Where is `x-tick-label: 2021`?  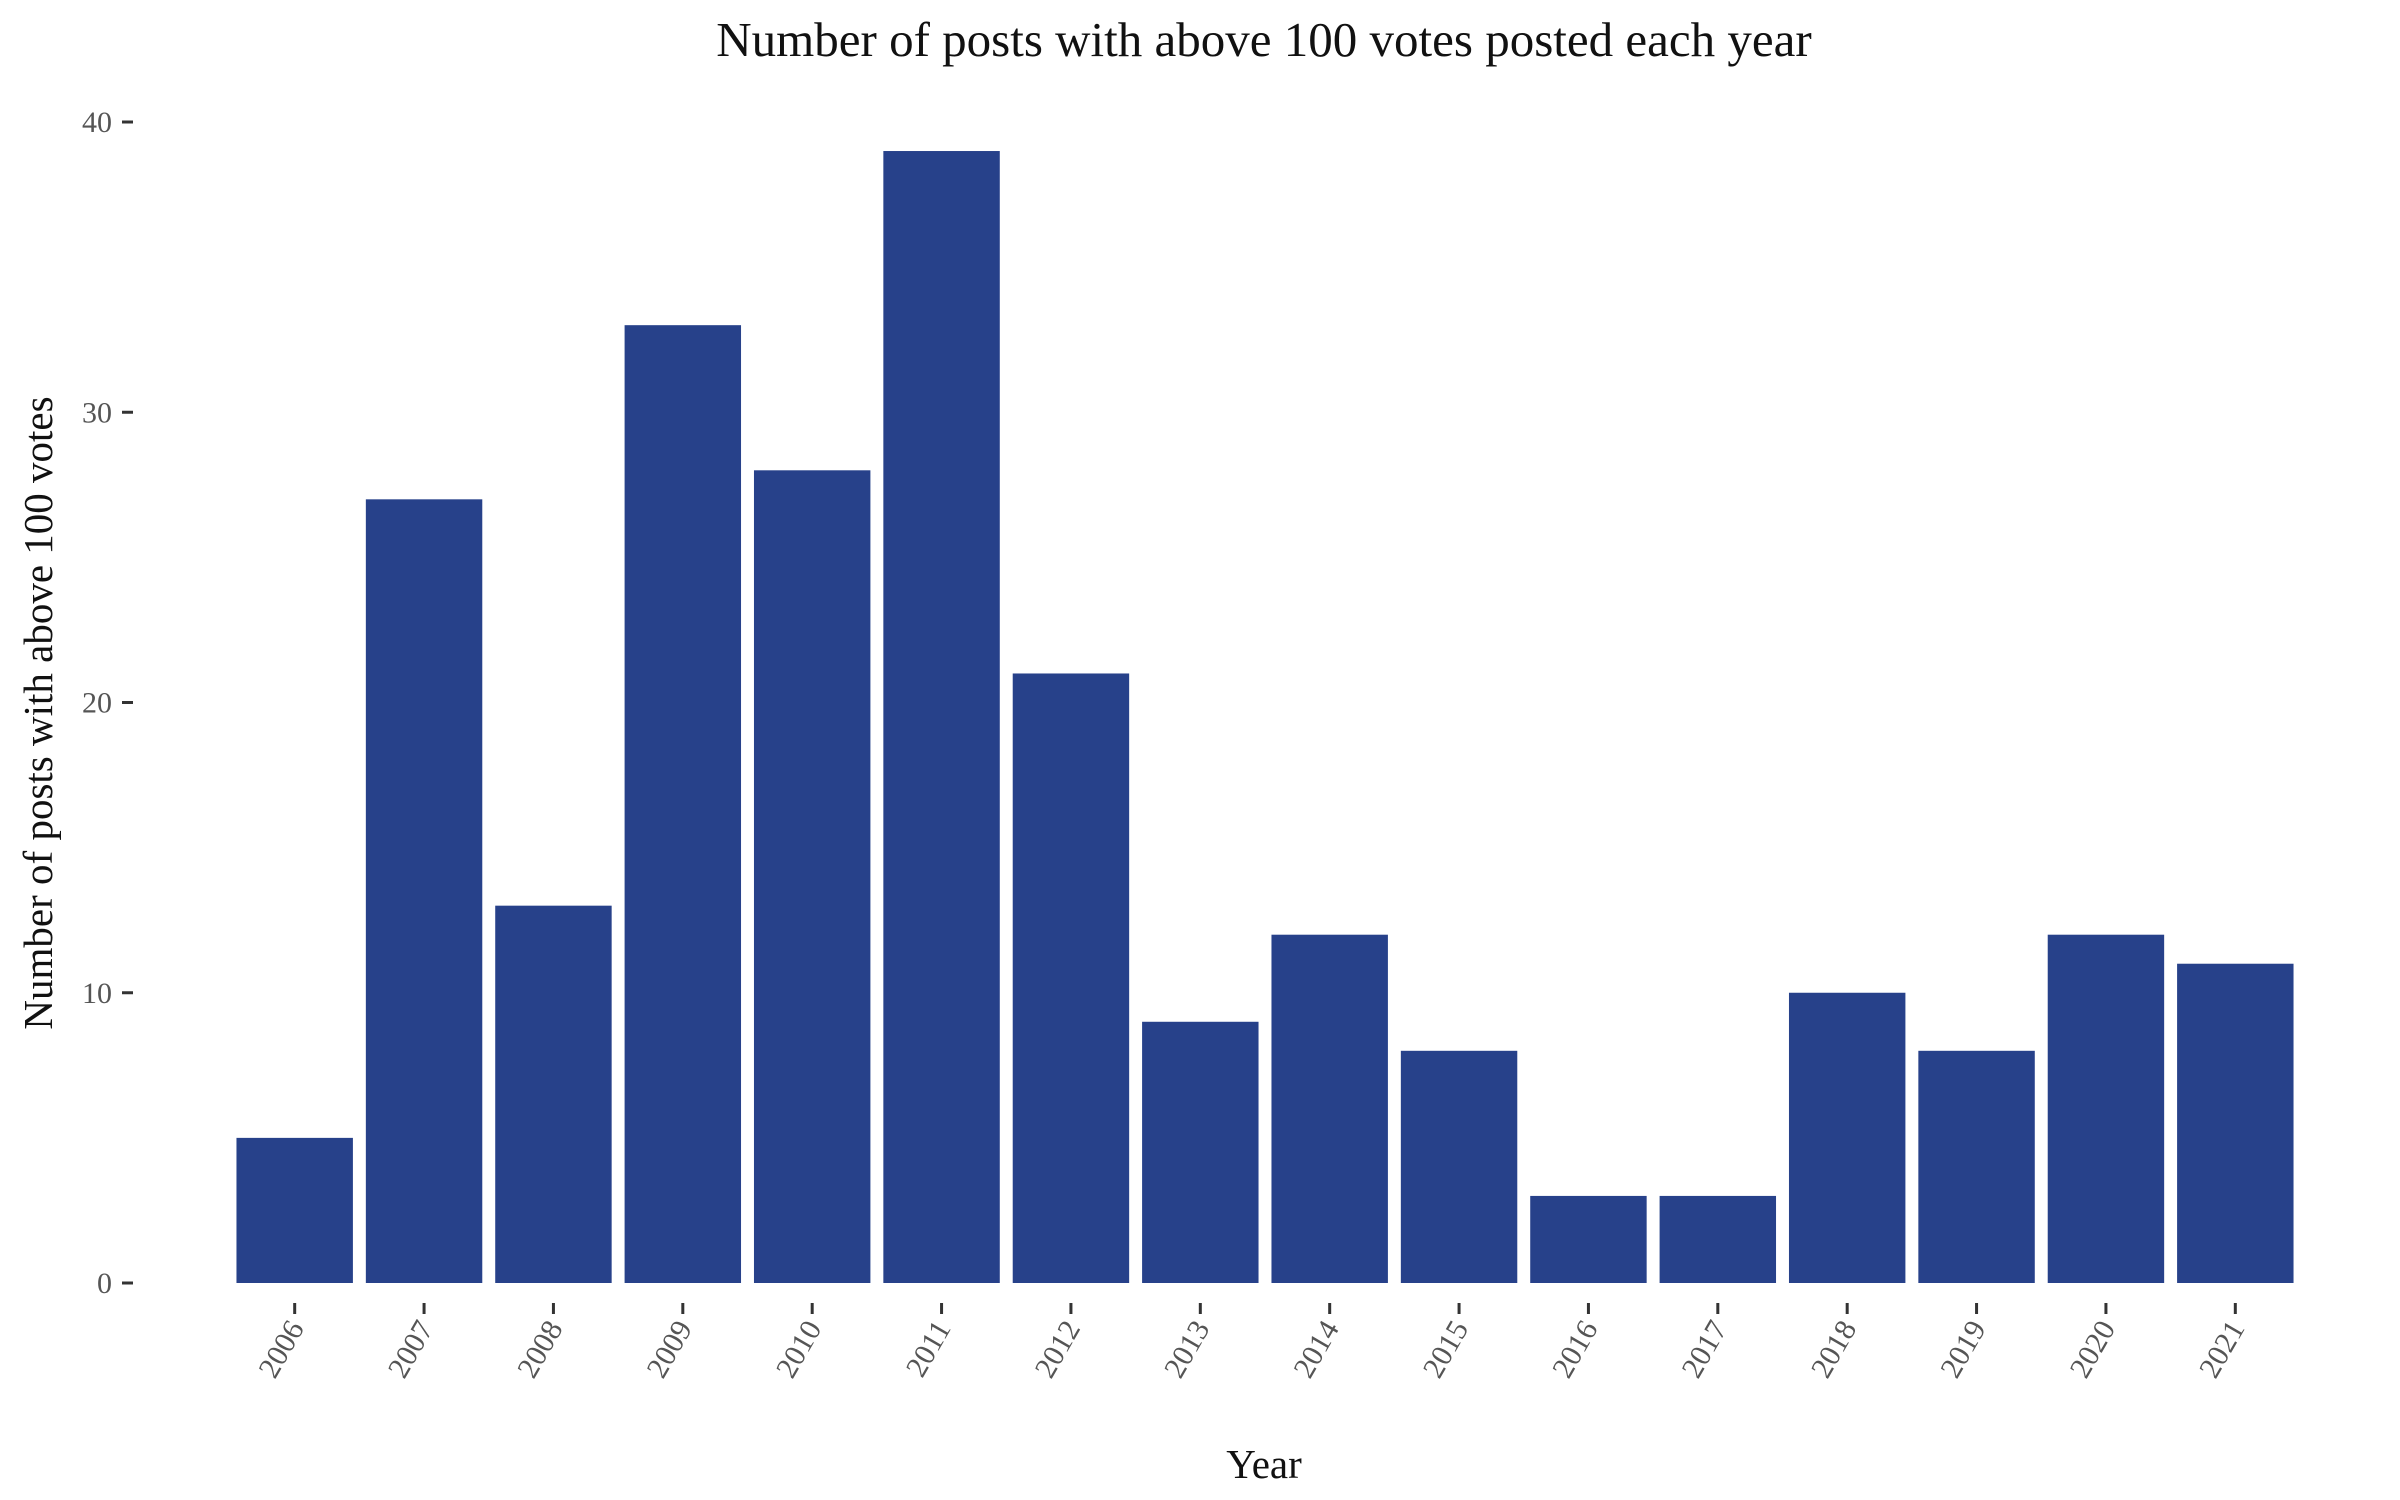 x-tick-label: 2021 is located at coordinates (2222, 1349).